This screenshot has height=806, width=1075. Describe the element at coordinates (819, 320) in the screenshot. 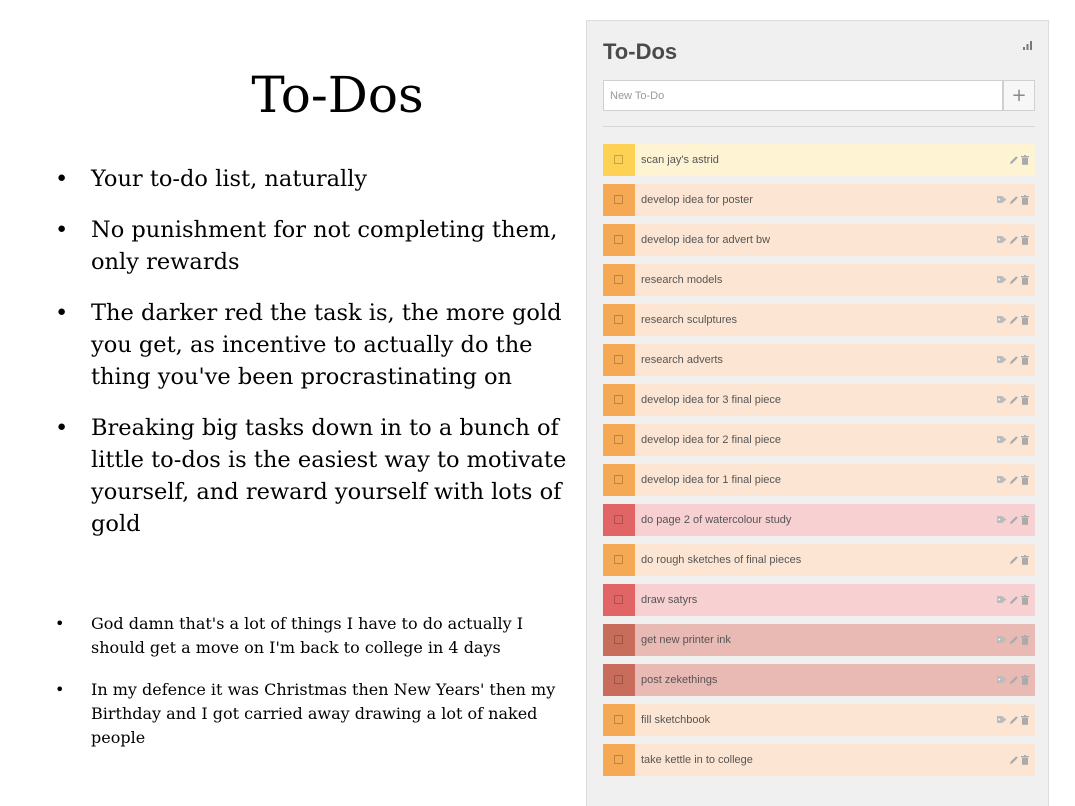

I see `todo-item: research sculptures` at that location.